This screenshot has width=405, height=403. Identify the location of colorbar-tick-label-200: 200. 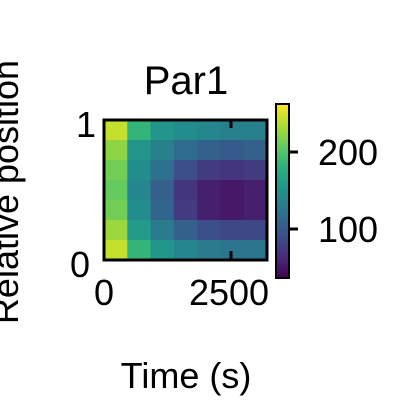
(348, 152).